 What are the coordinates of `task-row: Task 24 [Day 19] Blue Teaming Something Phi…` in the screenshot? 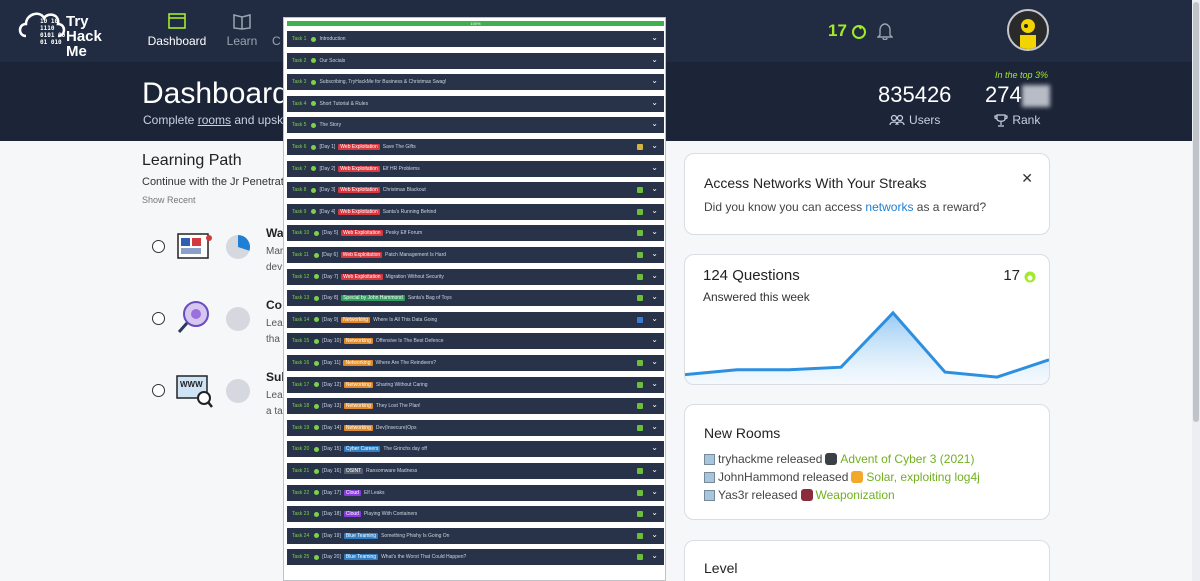 It's located at (475, 535).